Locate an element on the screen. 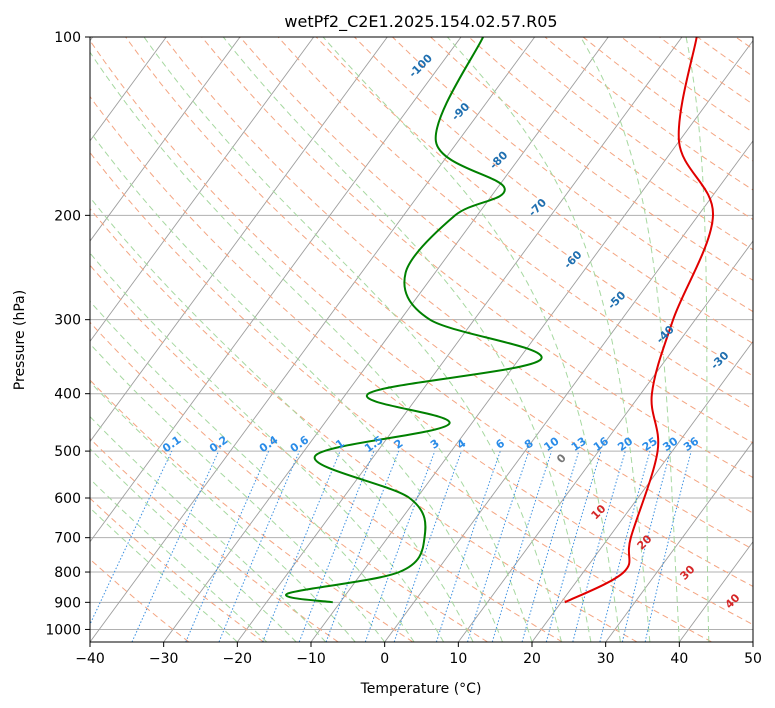  y-tick-label: 100 is located at coordinates (67, 38).